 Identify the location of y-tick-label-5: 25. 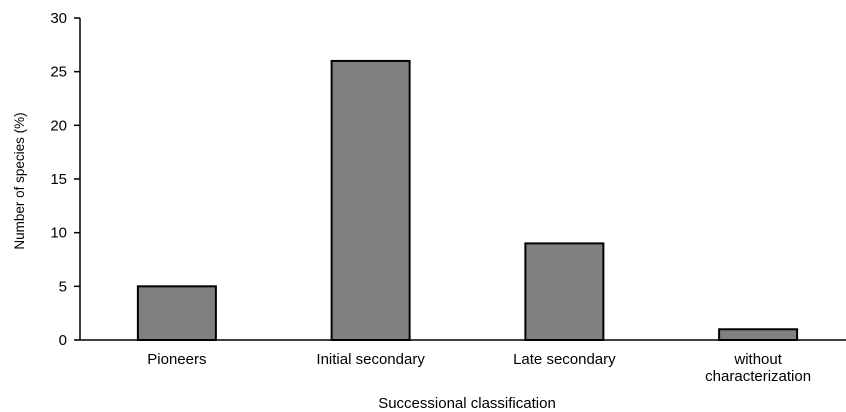
(58, 72).